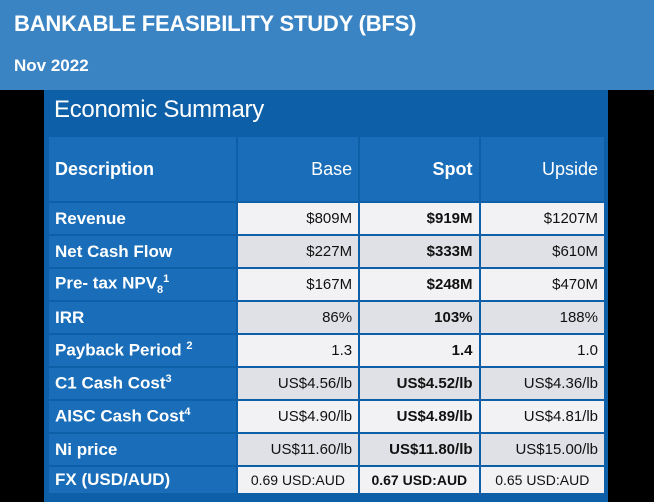 Image resolution: width=654 pixels, height=502 pixels. I want to click on cell-spot: US$4.52/lb, so click(419, 383).